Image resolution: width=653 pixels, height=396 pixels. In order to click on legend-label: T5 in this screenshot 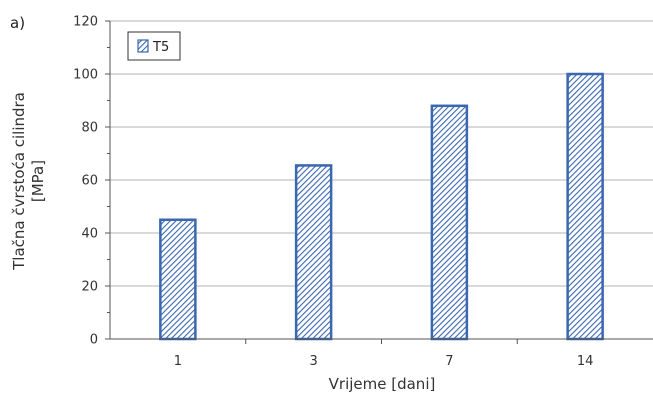, I will do `click(160, 47)`.